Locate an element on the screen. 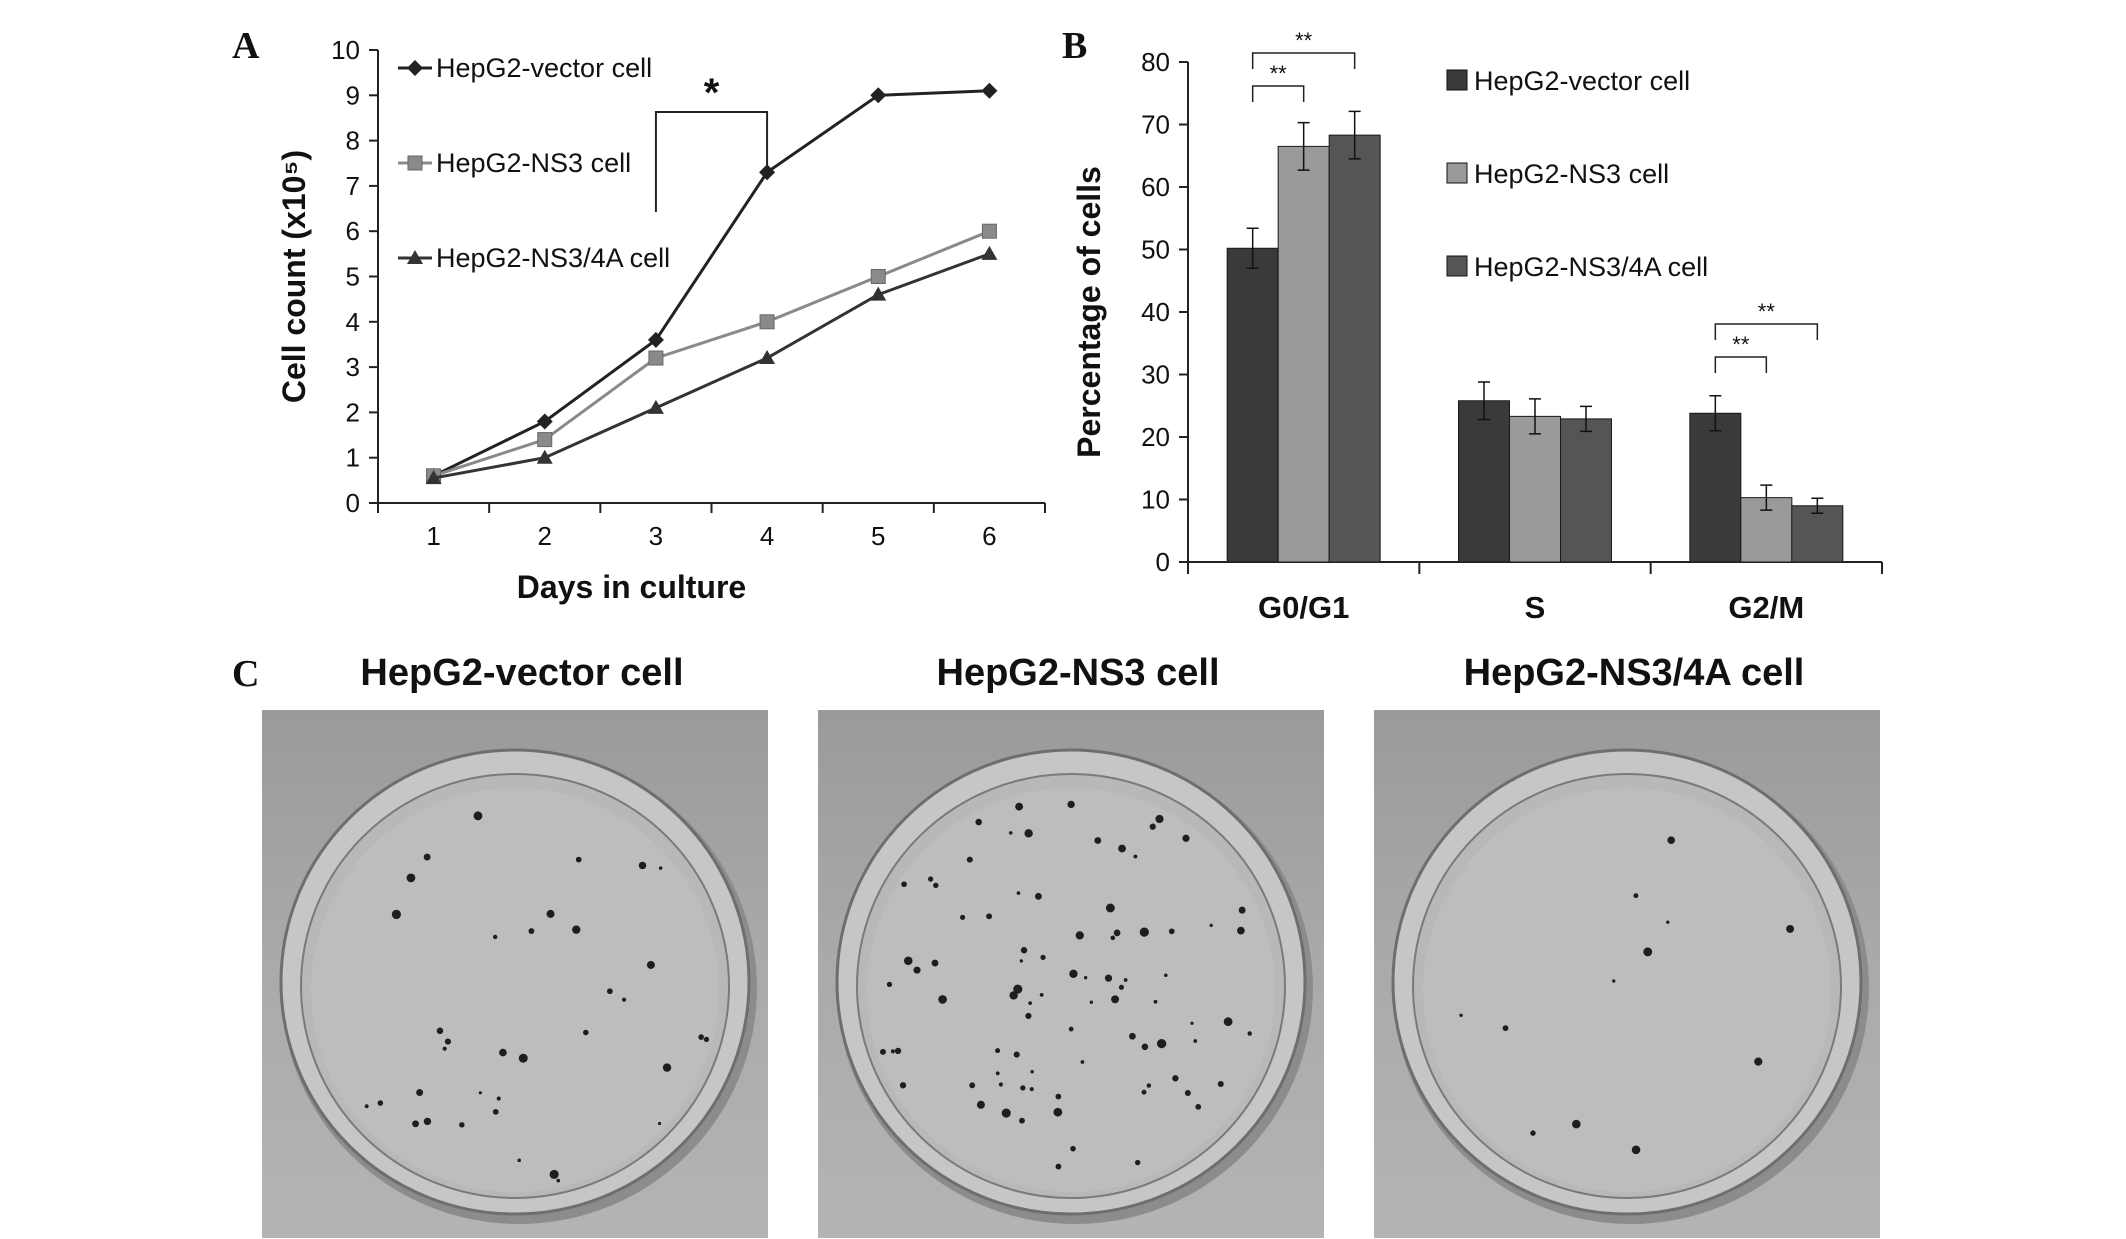  a-legend-label: HepG2-vector cell is located at coordinates (544, 68).